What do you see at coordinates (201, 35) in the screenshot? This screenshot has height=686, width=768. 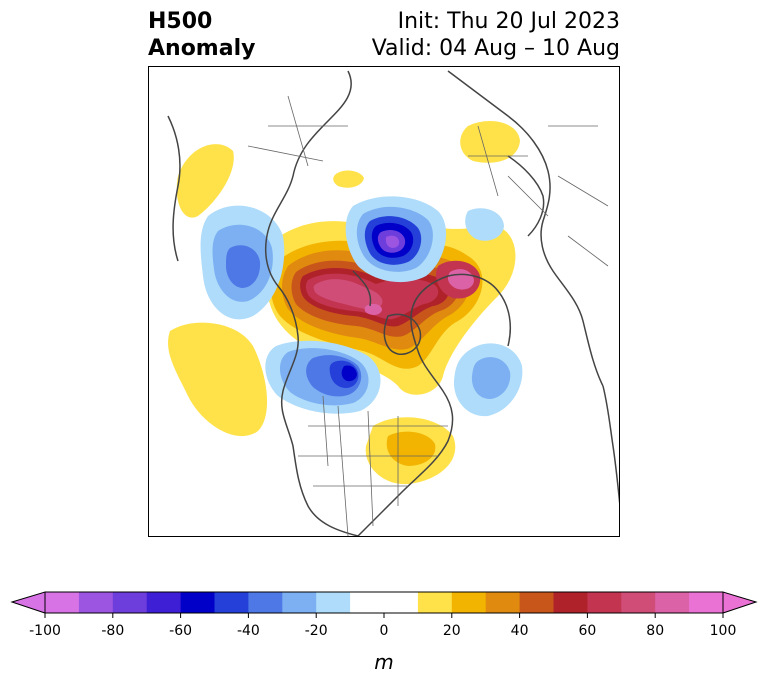 I see `title-left: H500 Anomaly` at bounding box center [201, 35].